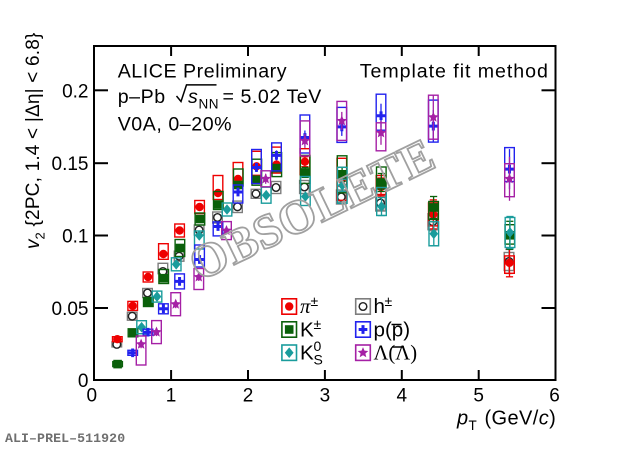  I want to click on svg-text: 0.1, so click(75, 237).